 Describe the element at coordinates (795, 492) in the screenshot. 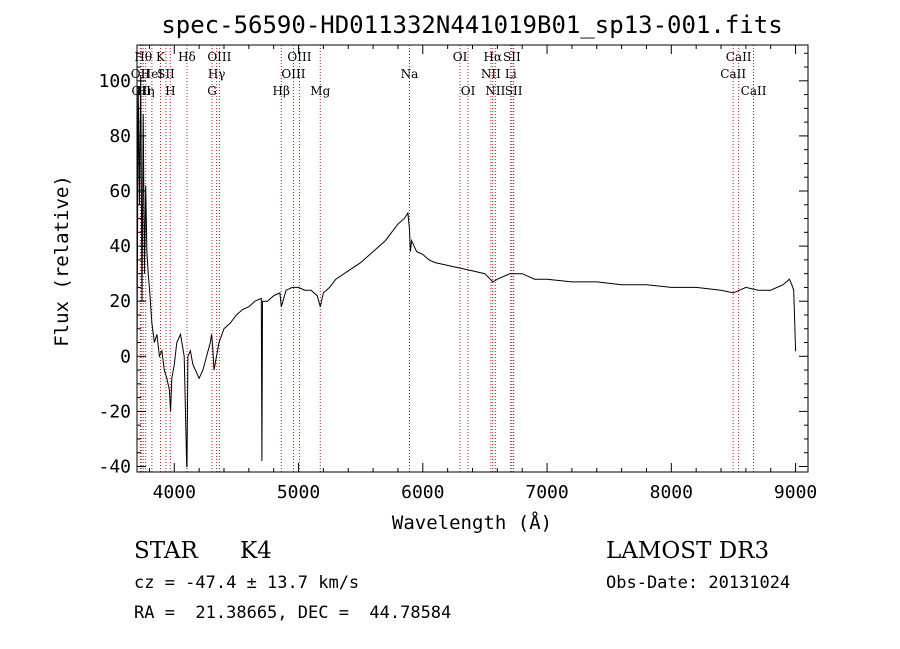

I see `x-tick-label: 9000` at that location.